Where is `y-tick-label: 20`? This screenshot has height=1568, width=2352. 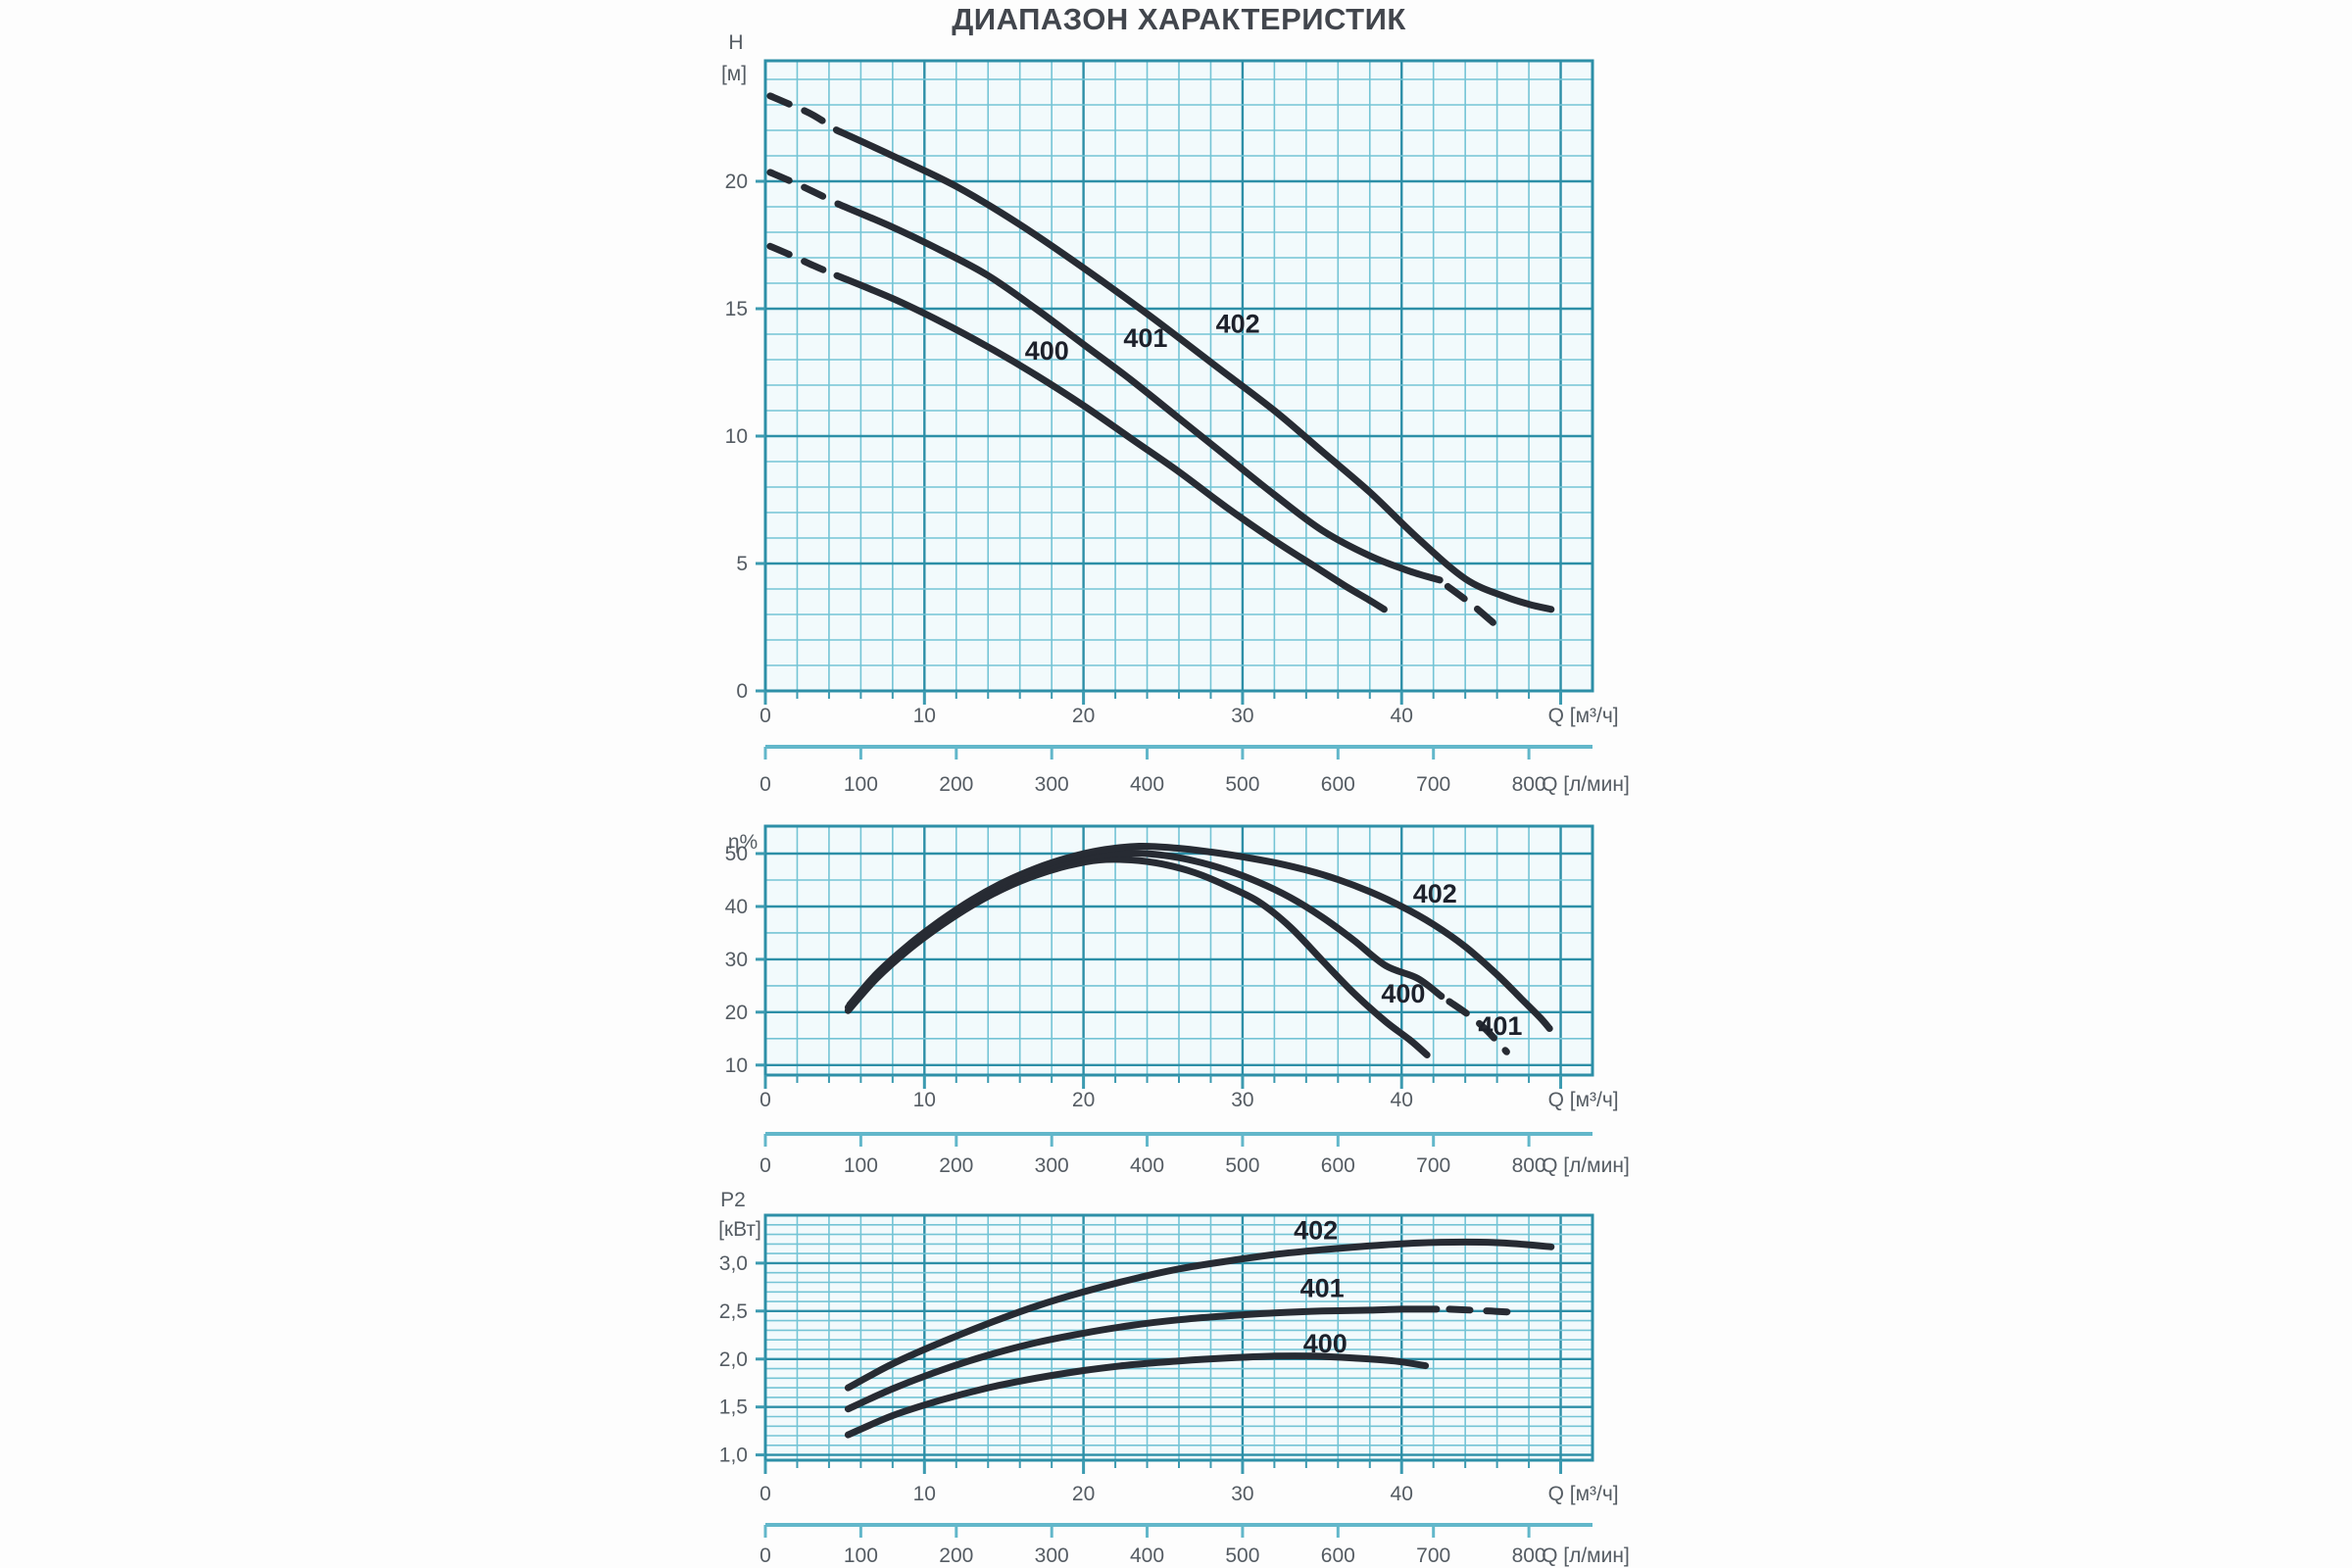
y-tick-label: 20 is located at coordinates (736, 1013).